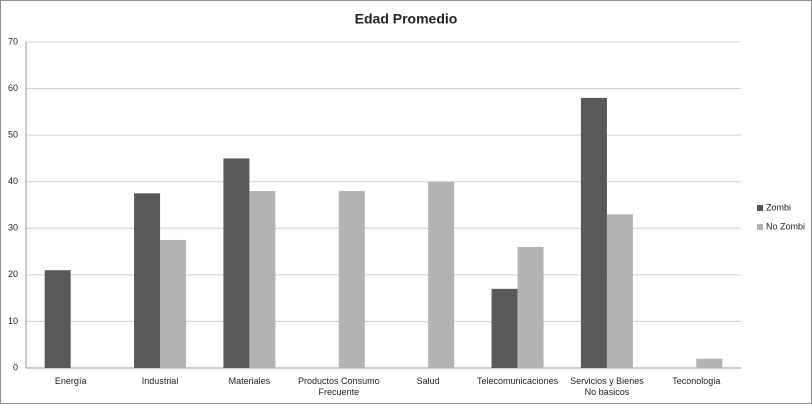 The image size is (812, 404). I want to click on x-tick-label: Servicios y Bienes No basicos, so click(607, 386).